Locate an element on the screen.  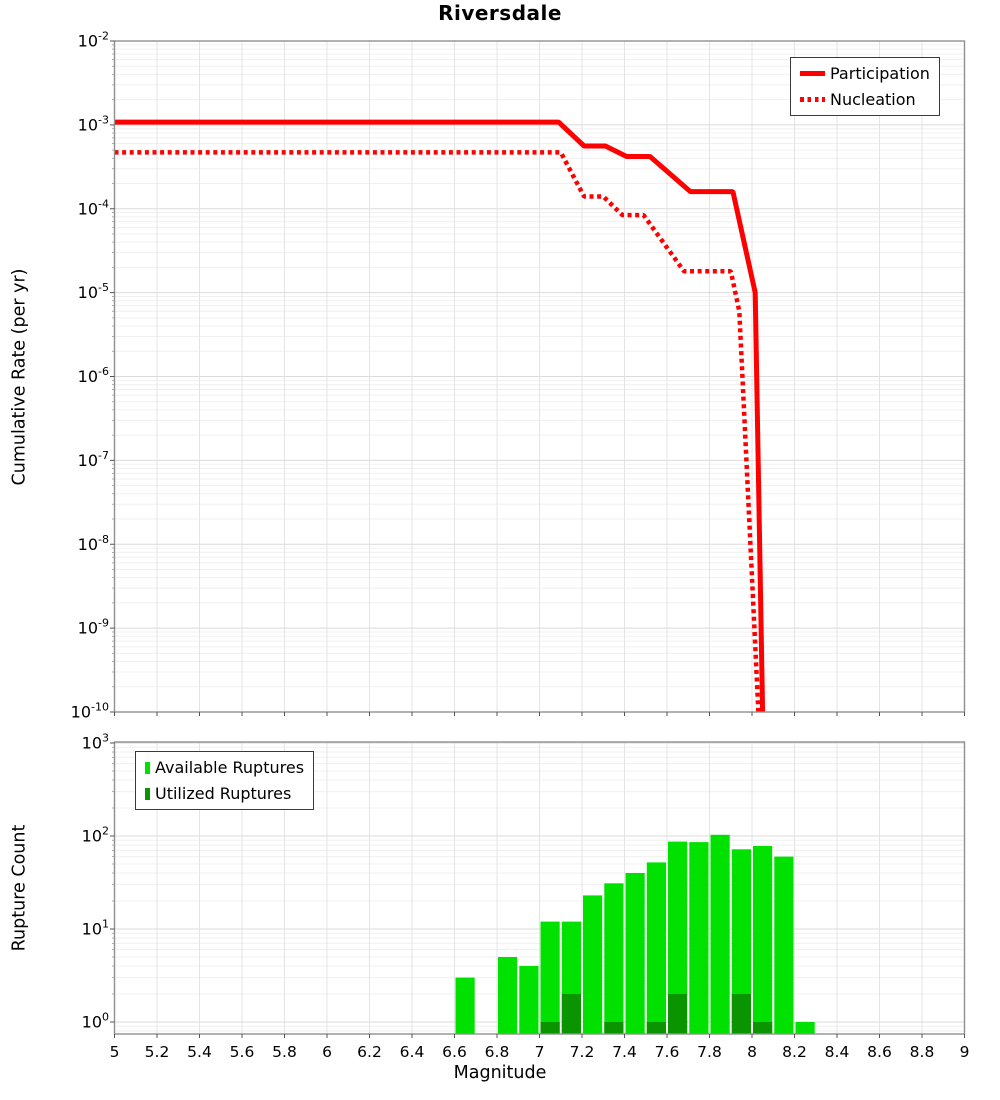
x-tick-label: 6.6 is located at coordinates (454, 1052).